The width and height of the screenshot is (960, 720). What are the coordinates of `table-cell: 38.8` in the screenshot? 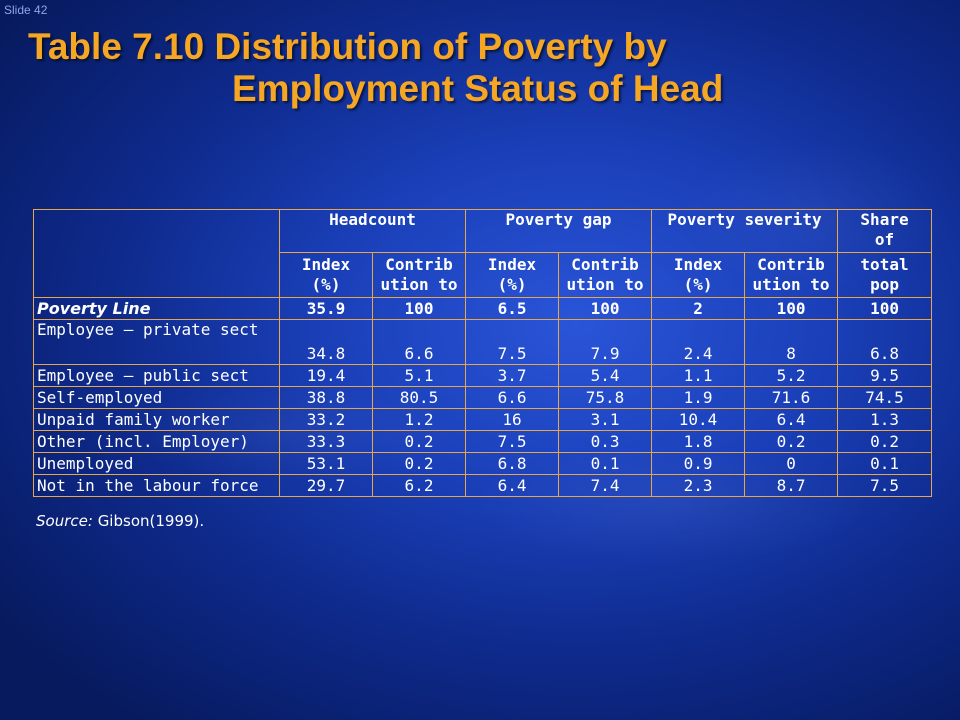 It's located at (326, 397).